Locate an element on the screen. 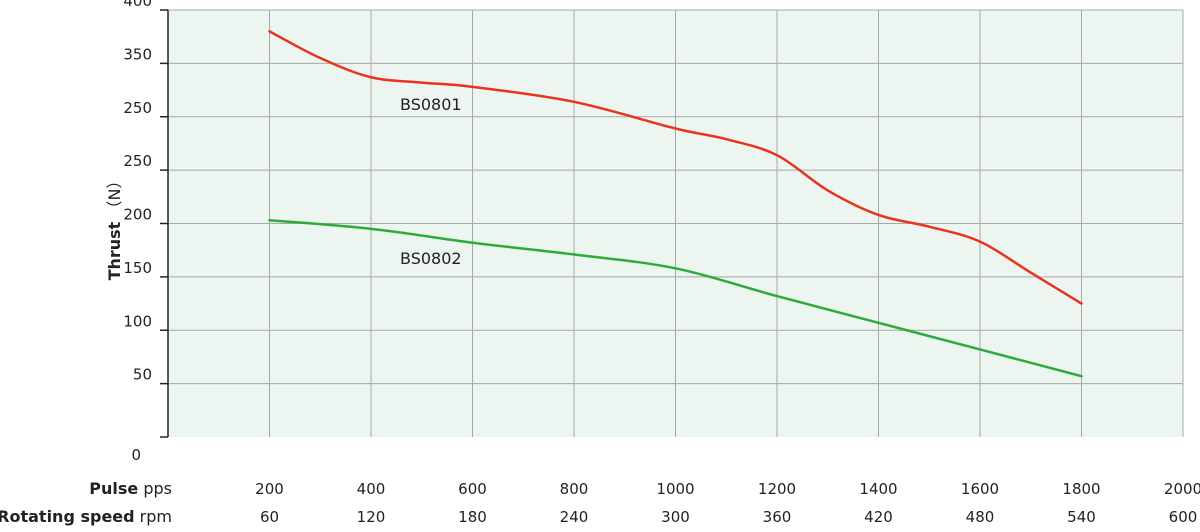 Image resolution: width=1200 pixels, height=532 pixels. x-tick-label: 1800 is located at coordinates (1081, 489).